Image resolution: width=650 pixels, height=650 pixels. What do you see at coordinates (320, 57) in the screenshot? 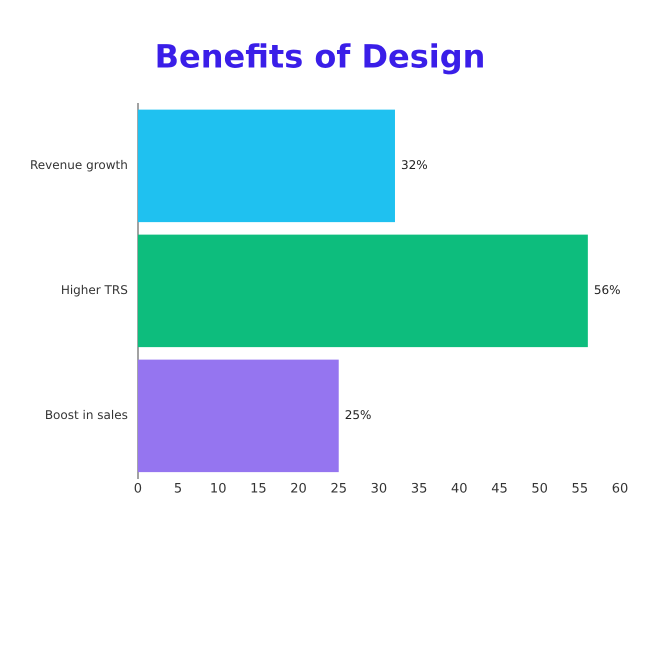
I see `chart-title: Benefits of Design` at bounding box center [320, 57].